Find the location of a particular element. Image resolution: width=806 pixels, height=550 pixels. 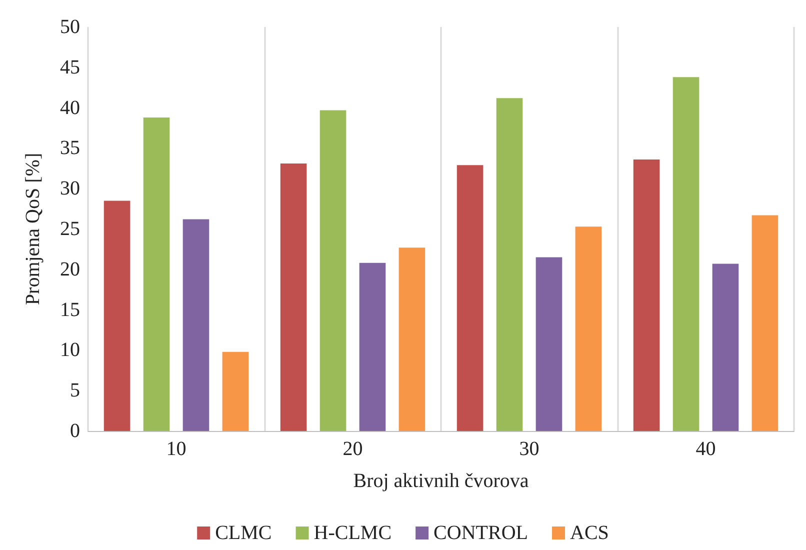

y-axis-title: Promjena QoS [%] is located at coordinates (33, 229).